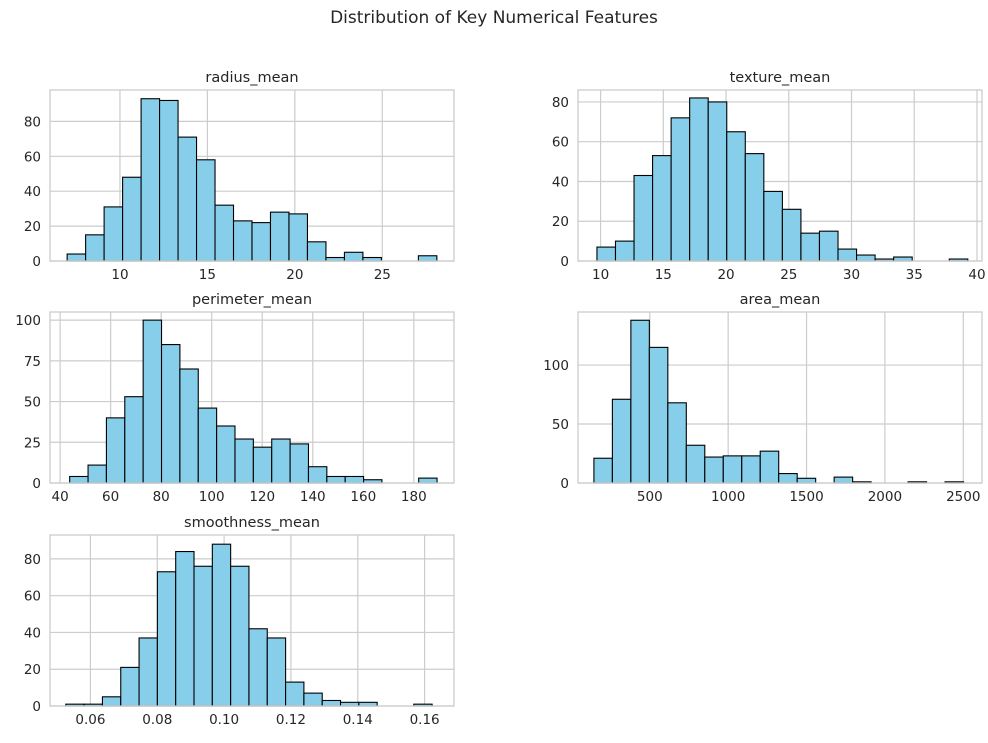 The height and width of the screenshot is (743, 988). What do you see at coordinates (763, 398) in the screenshot?
I see `histogram-panel-area_mean: 500 1000 1500 2000 2500 0 50 100 area_mean` at bounding box center [763, 398].